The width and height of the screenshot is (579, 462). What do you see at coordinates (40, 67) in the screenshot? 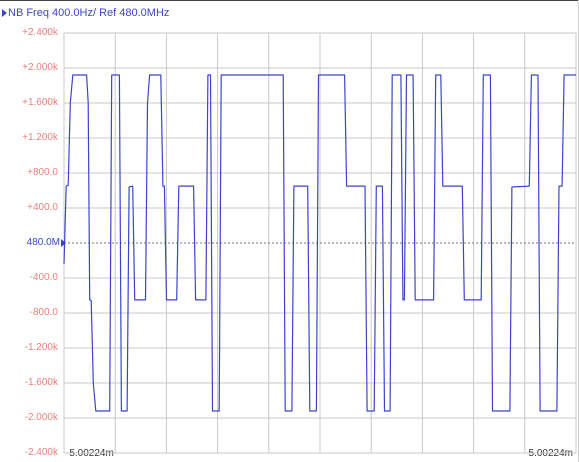
I see `y-tick-label: +2.000k` at bounding box center [40, 67].